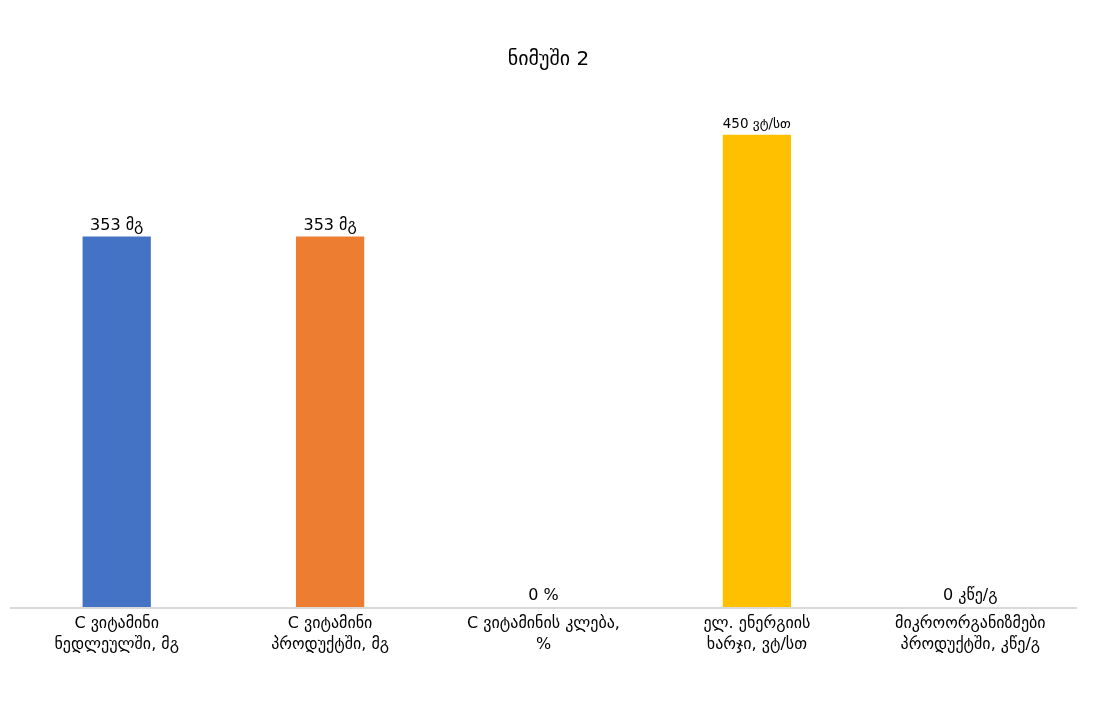  I want to click on chart-title: ნიმუში 2, so click(548, 57).